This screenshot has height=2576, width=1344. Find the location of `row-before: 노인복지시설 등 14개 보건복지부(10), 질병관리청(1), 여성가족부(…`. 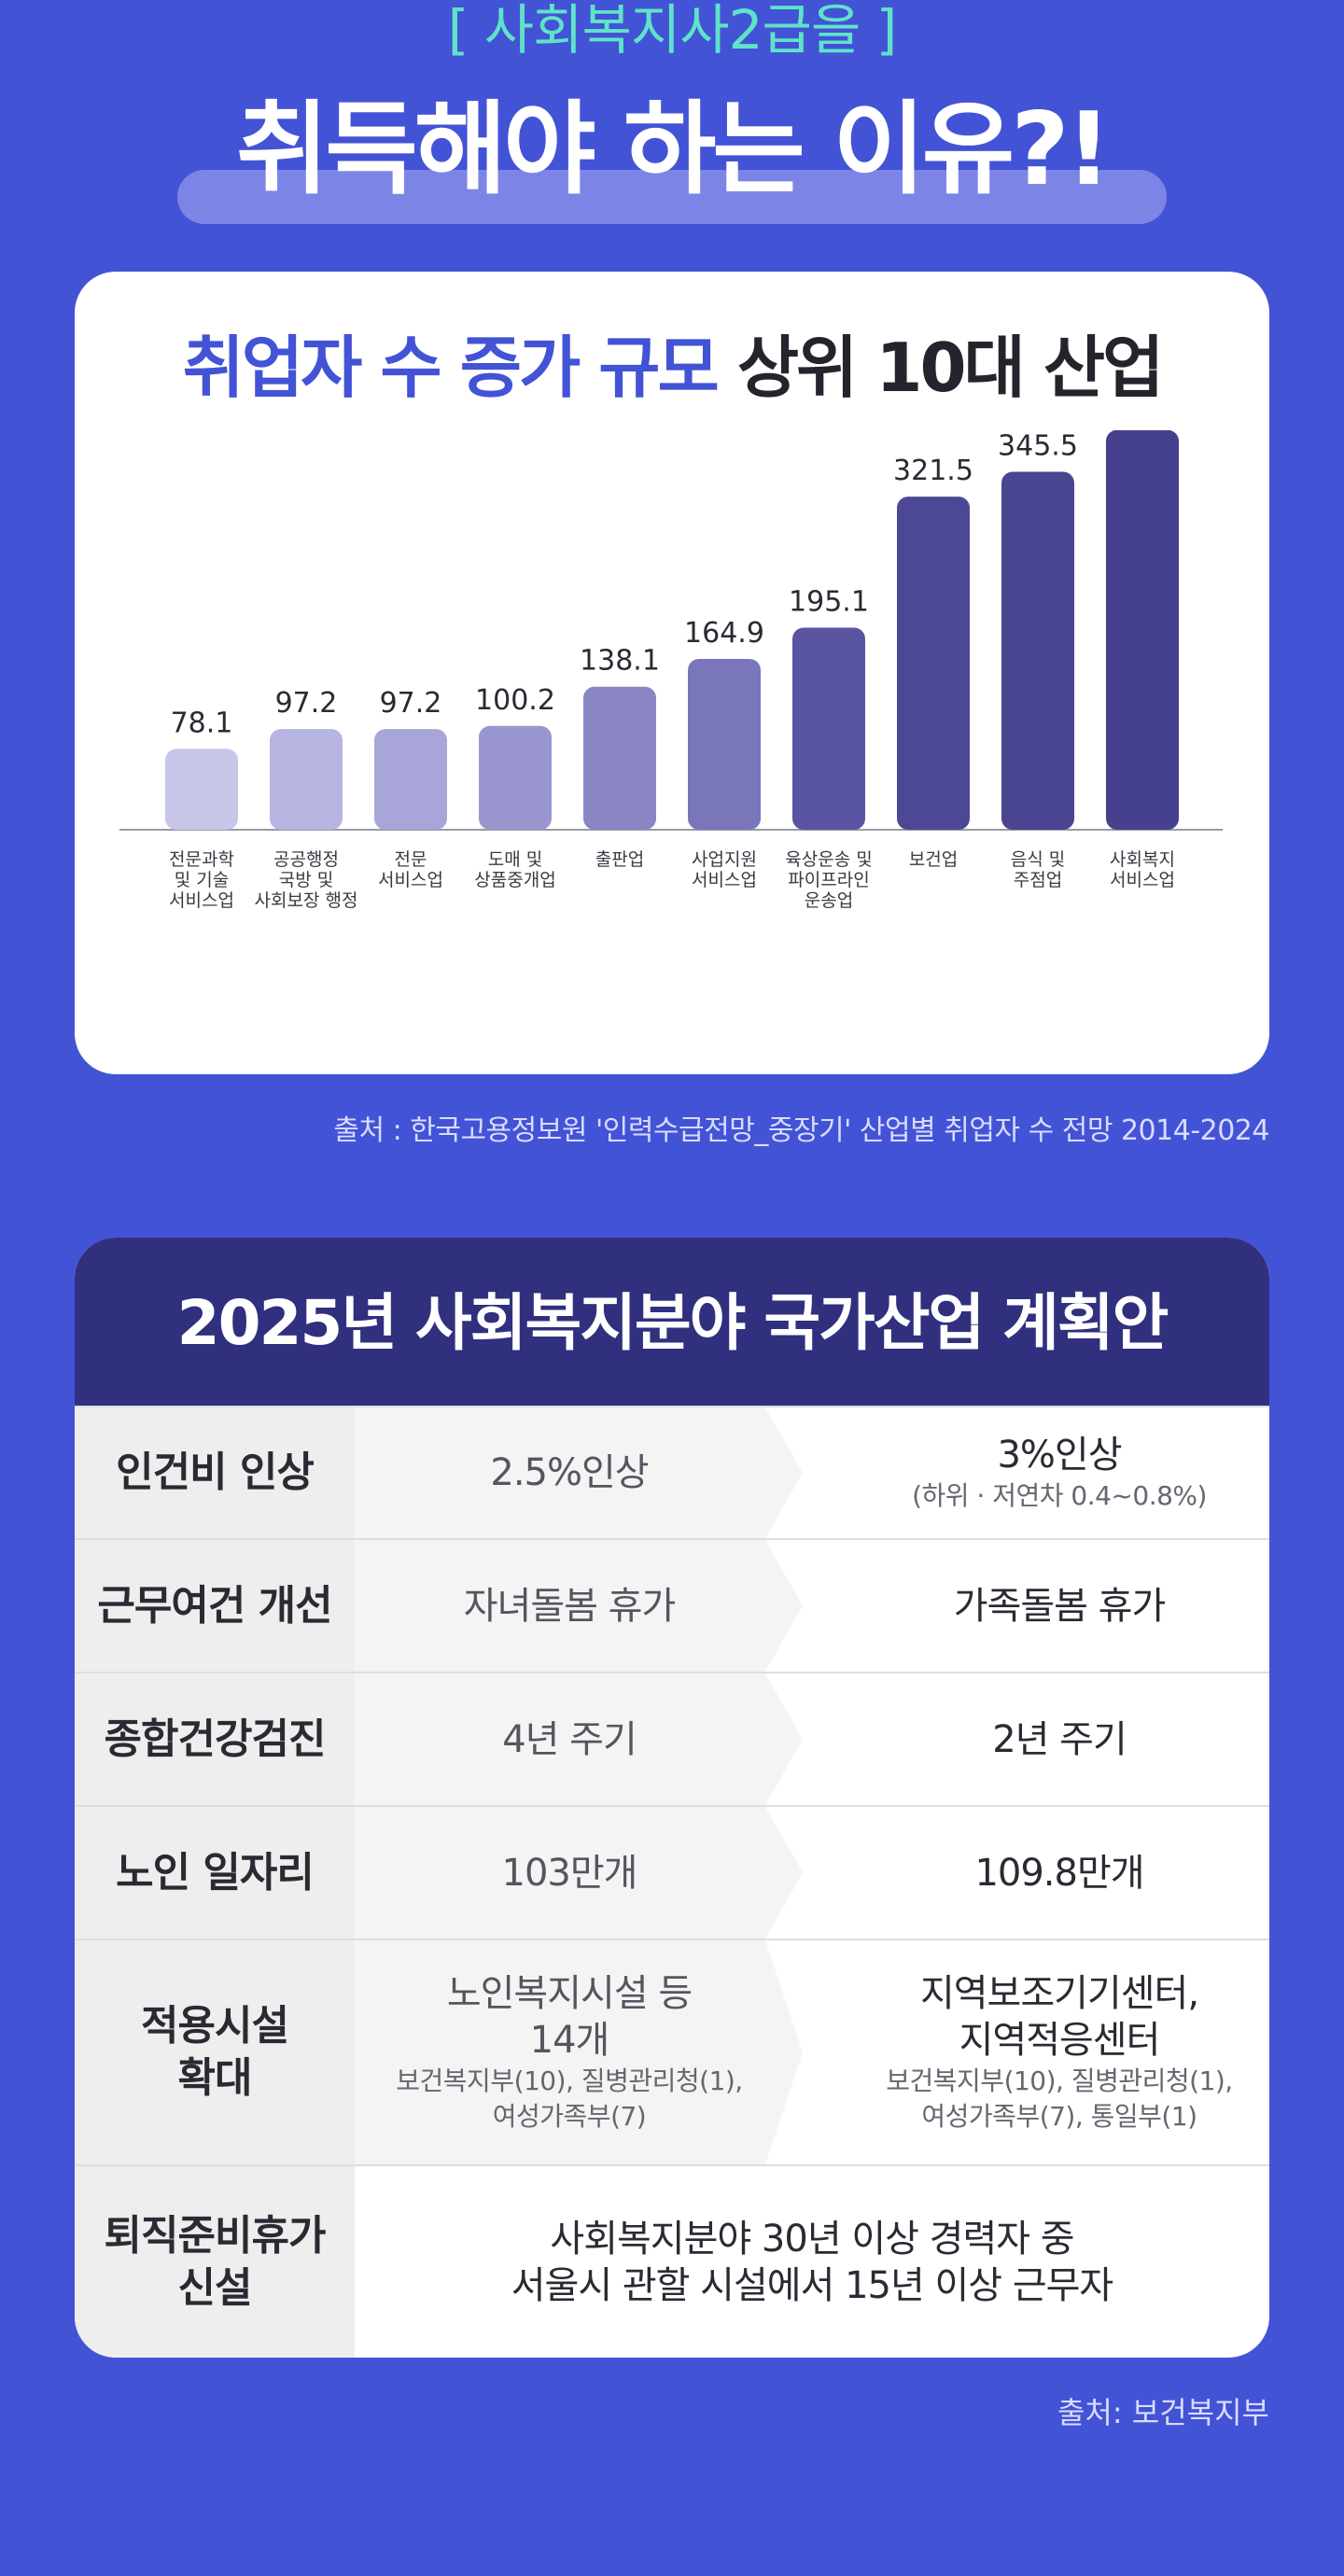

row-before: 노인복지시설 등 14개 보건복지부(10), 질병관리청(1), 여성가족부(… is located at coordinates (579, 2052).